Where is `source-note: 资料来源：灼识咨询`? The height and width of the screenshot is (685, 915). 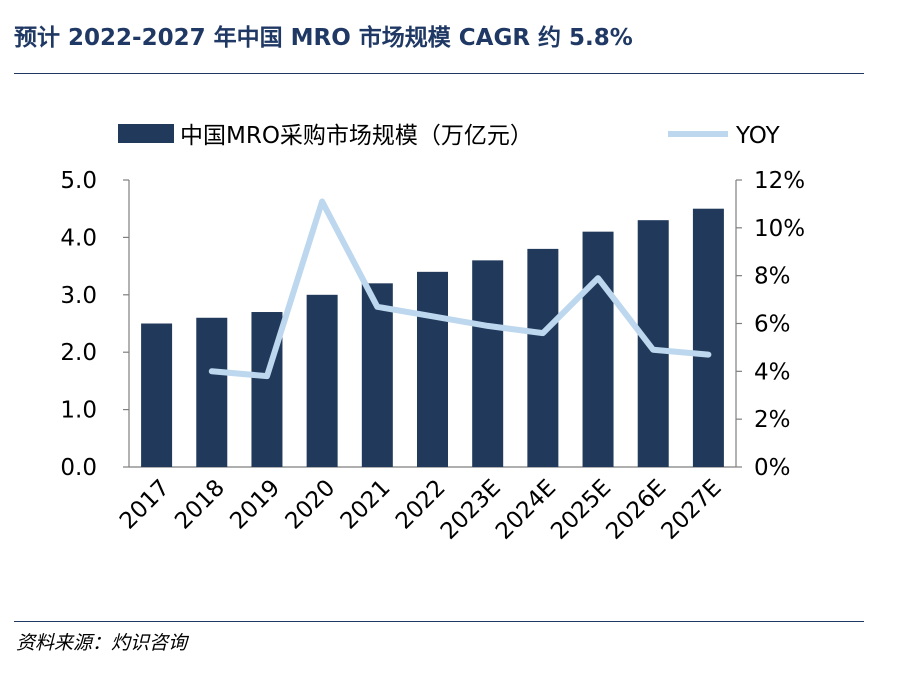
source-note: 资料来源：灼识咨询 is located at coordinates (102, 643).